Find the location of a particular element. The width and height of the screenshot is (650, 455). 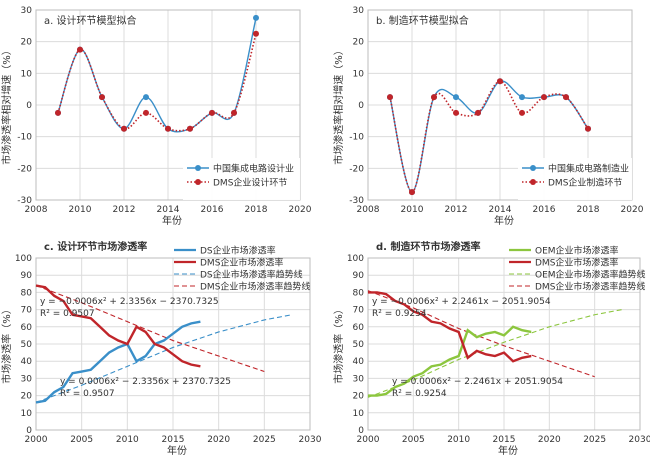

x-tick-label: 2014 is located at coordinates (168, 210).